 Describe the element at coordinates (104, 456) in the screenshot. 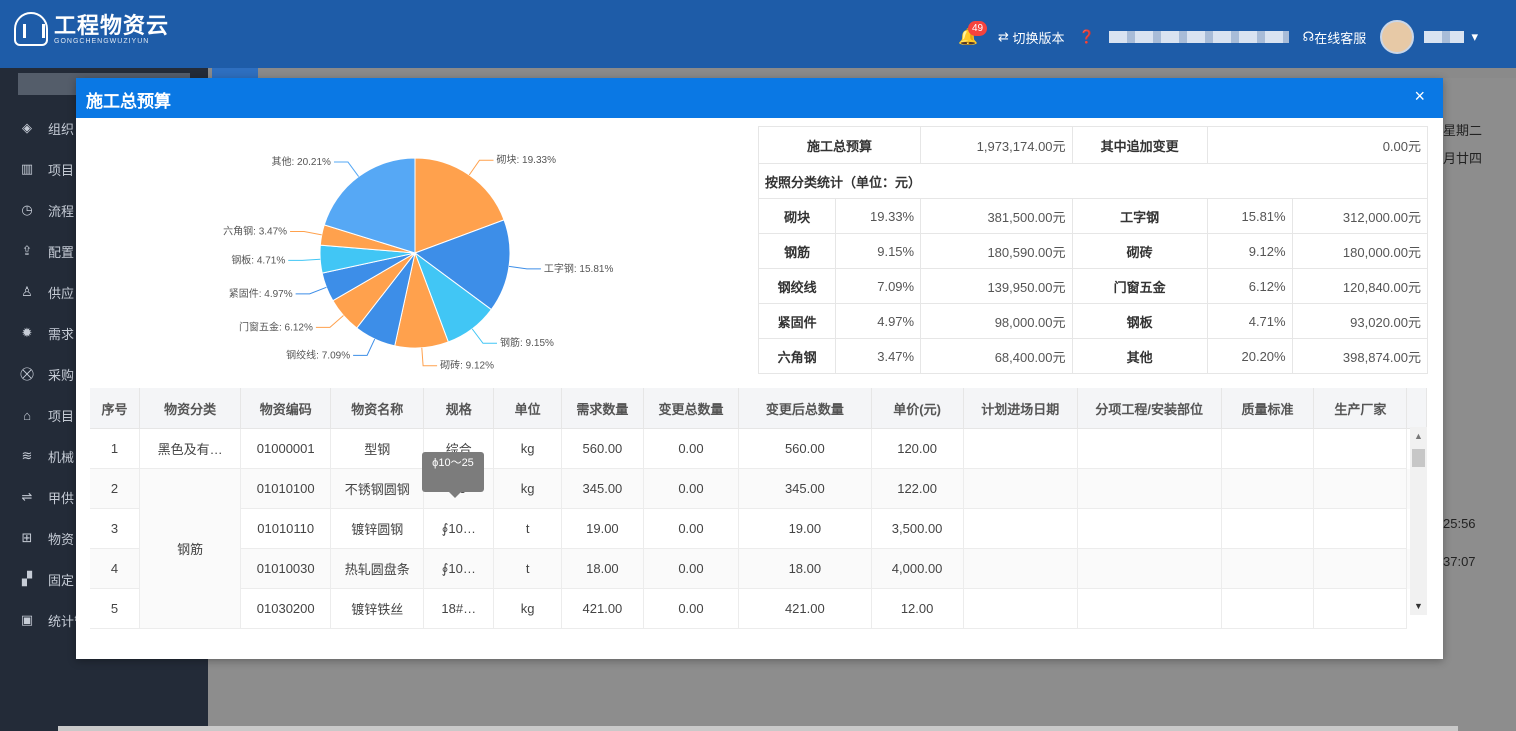

I see `sidebar-item: ≋ 机械` at that location.